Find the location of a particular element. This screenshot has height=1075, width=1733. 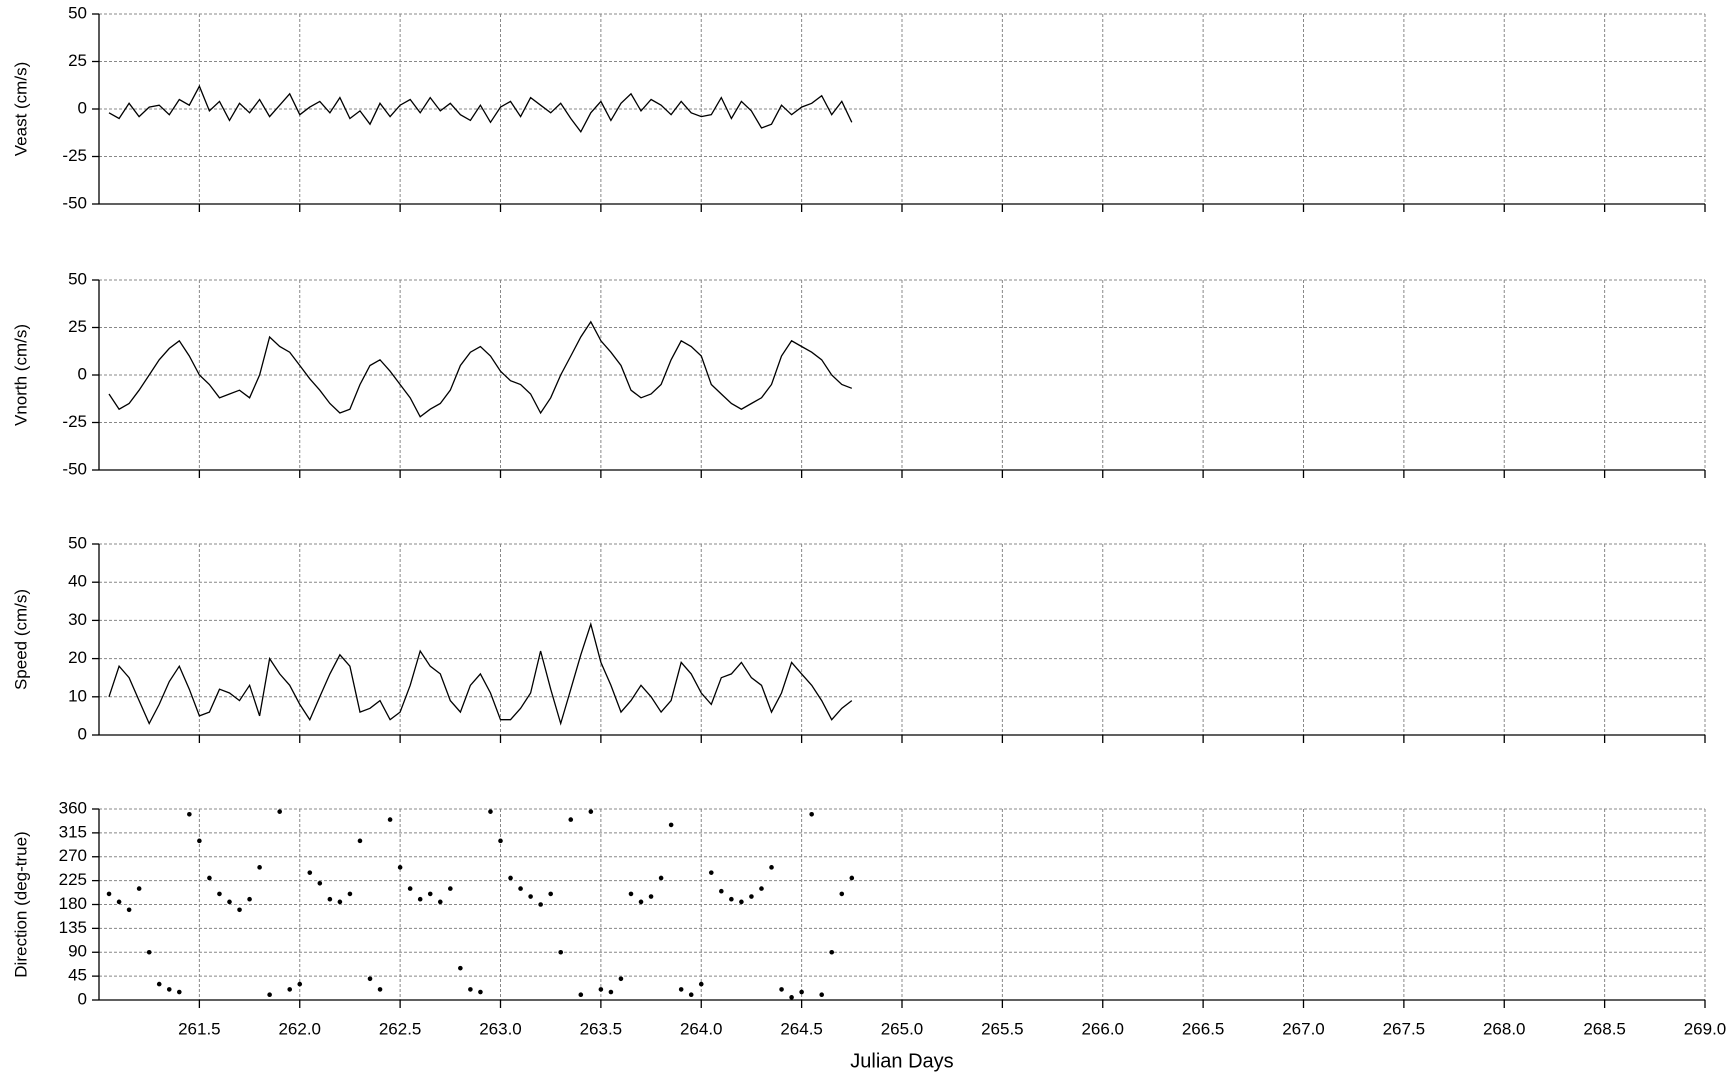

x-axis-label: Julian Days is located at coordinates (901, 1061).